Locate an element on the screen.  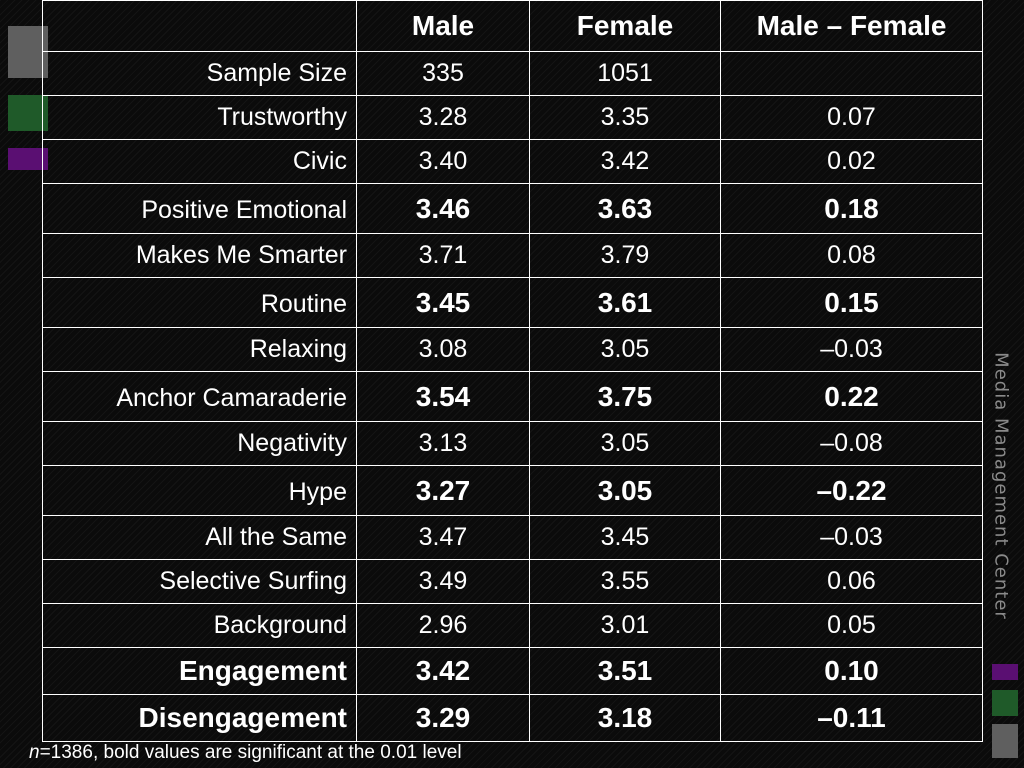
header-difference: Male – Female is located at coordinates (851, 26).